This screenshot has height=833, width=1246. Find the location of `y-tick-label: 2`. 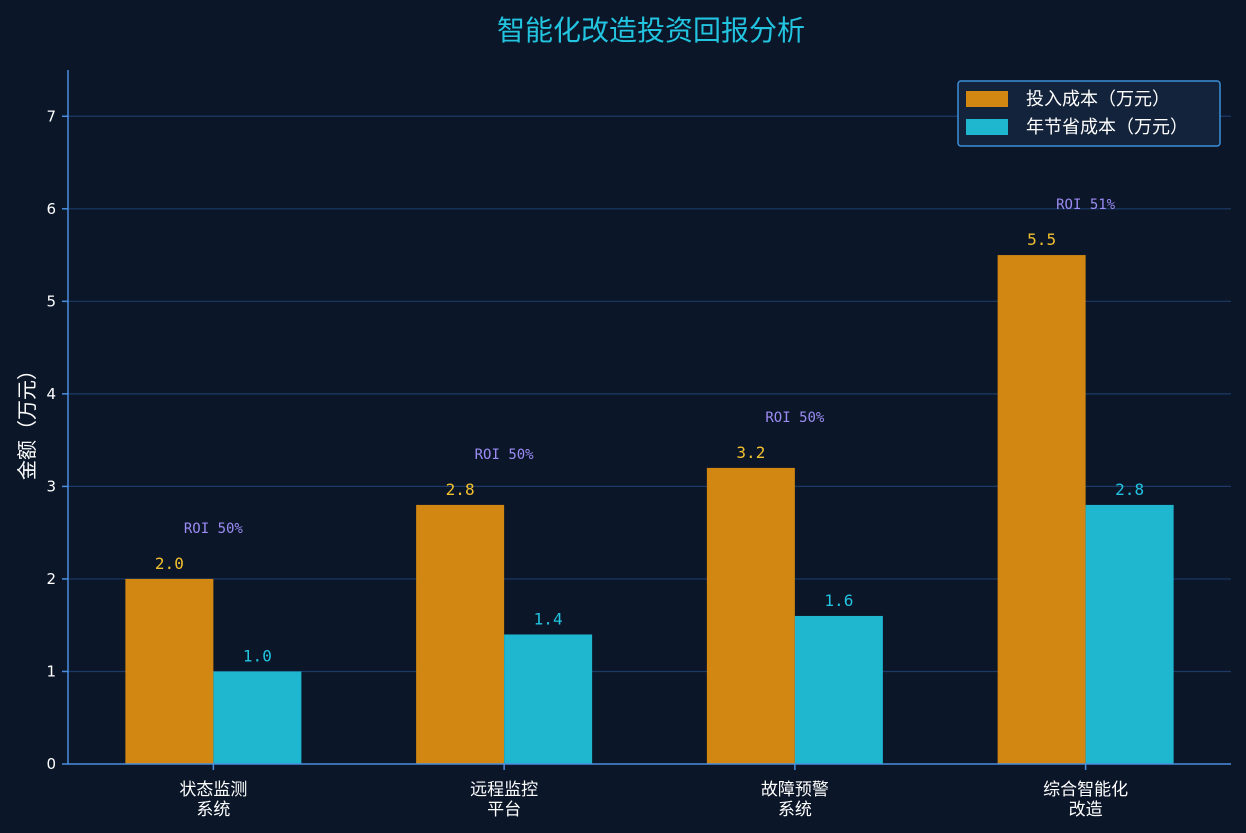

y-tick-label: 2 is located at coordinates (51, 579).